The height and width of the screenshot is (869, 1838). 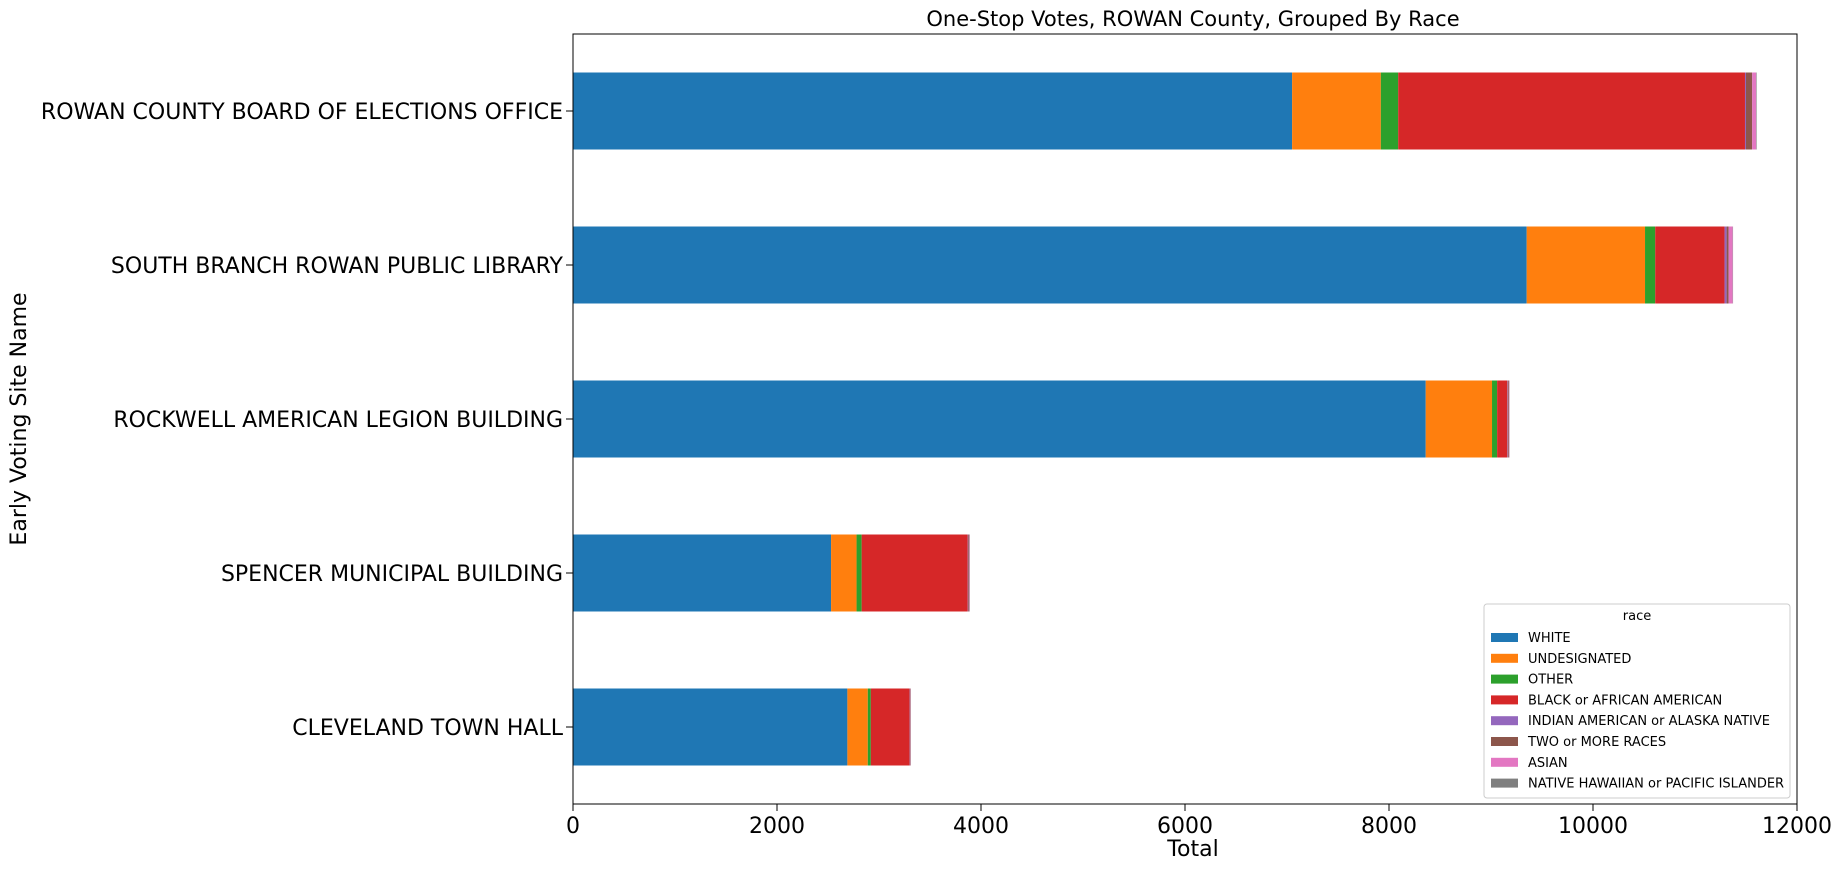 What do you see at coordinates (1389, 826) in the screenshot?
I see `x-tick-label: 8000` at bounding box center [1389, 826].